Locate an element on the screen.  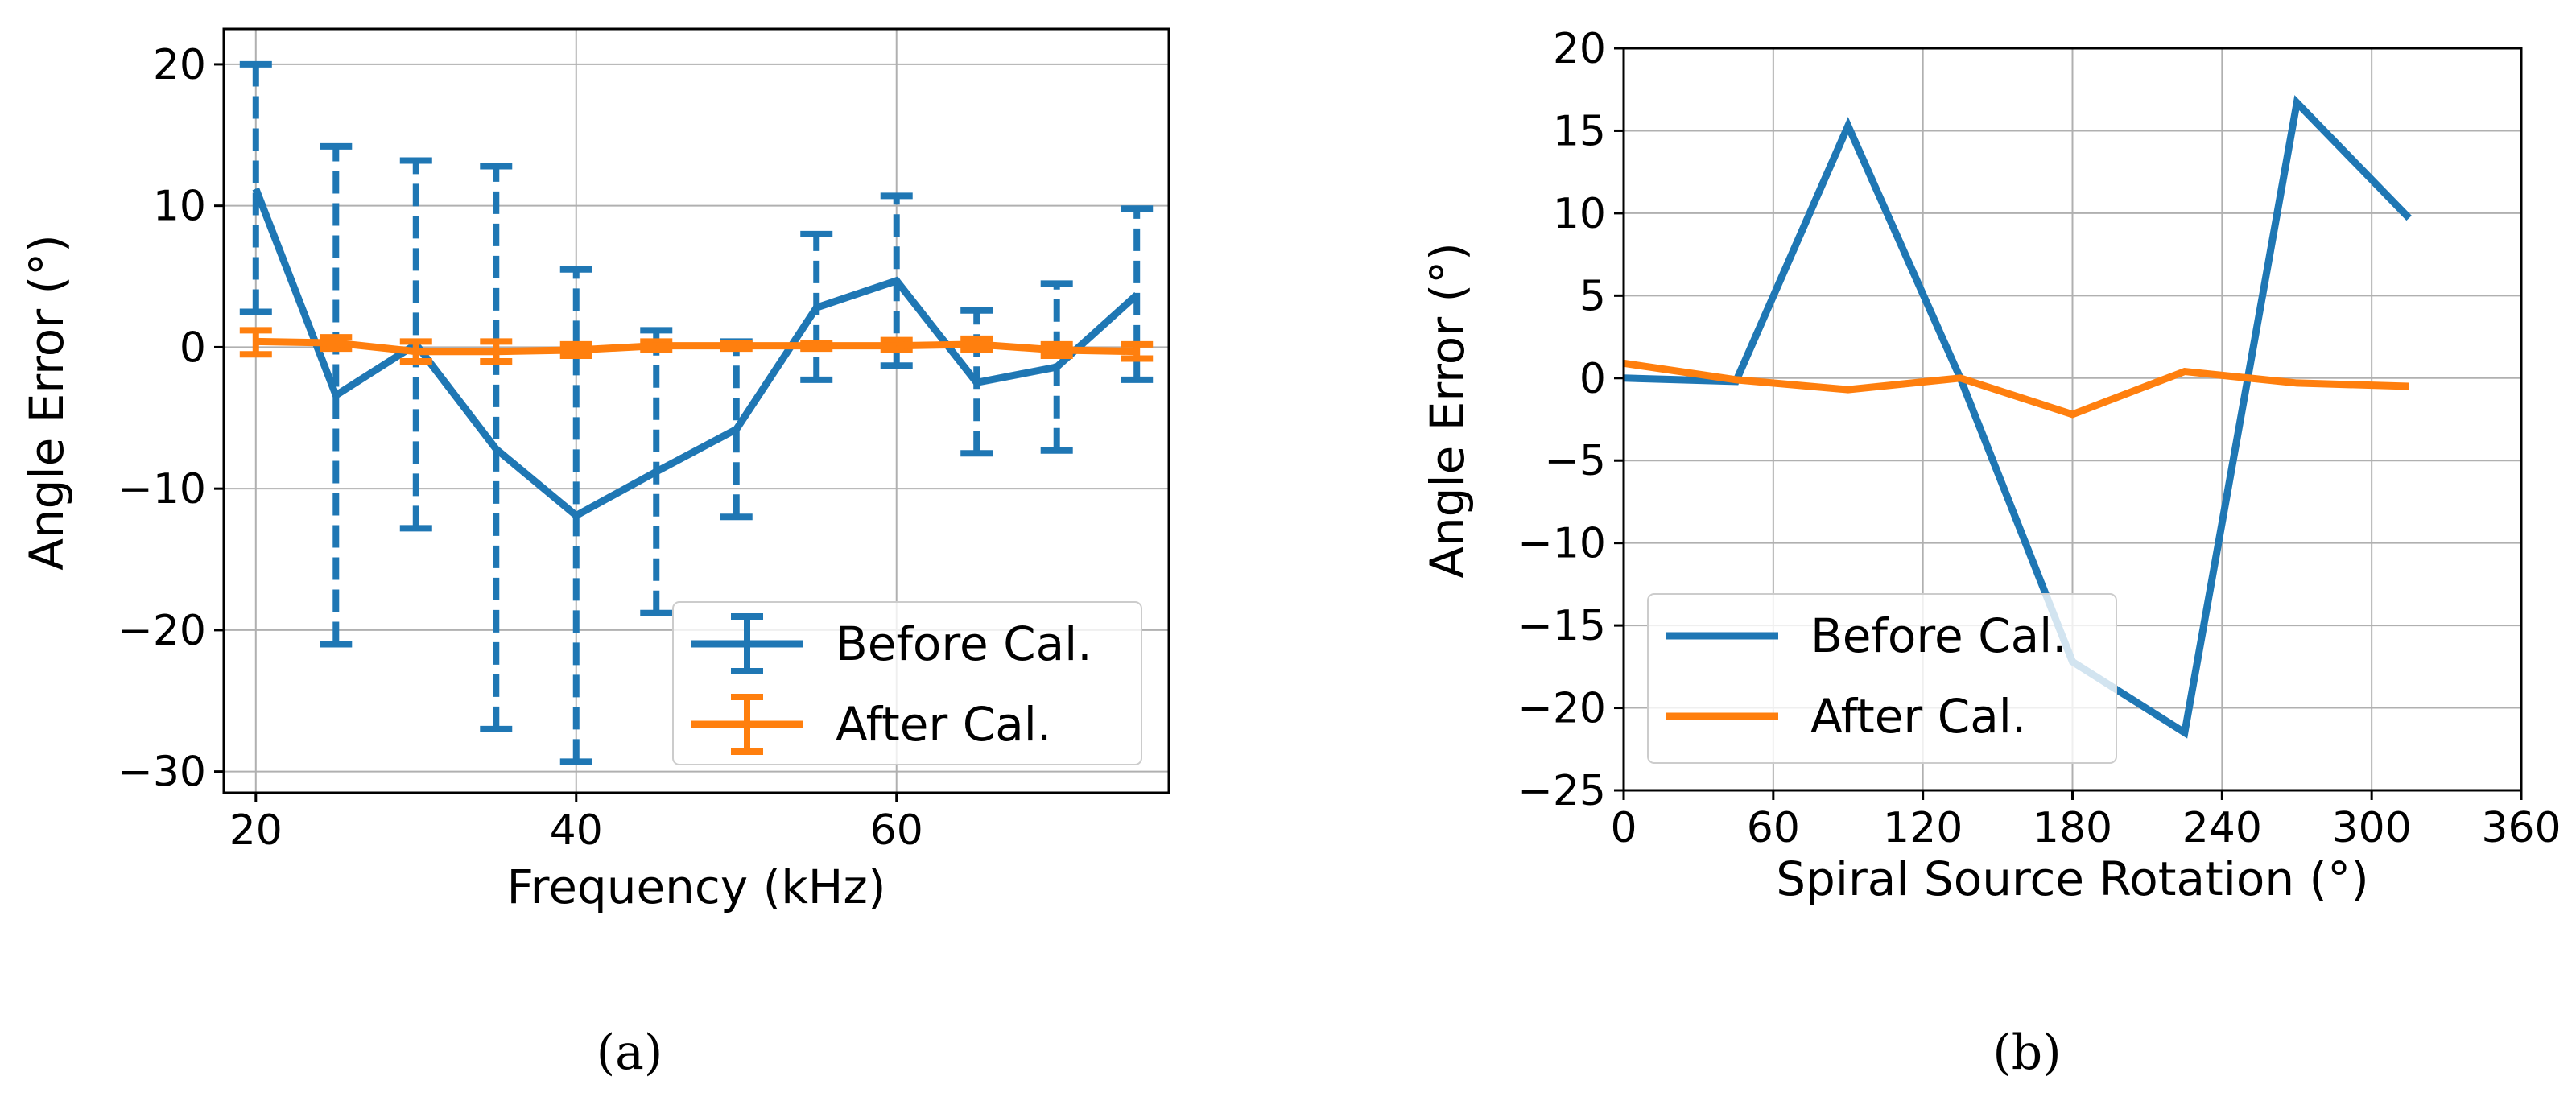
y-tick-label: −30 is located at coordinates (162, 772).